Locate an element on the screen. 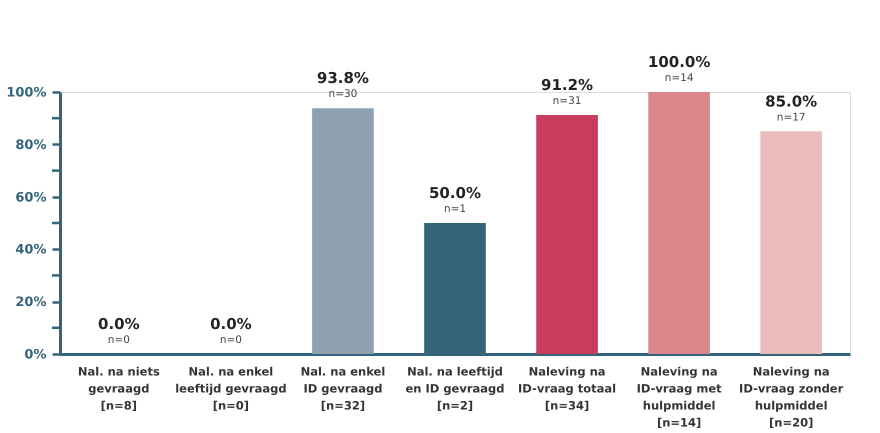  x-tick-label: Nal. na enkel leeftijd gevraagd [n=0] is located at coordinates (231, 388).